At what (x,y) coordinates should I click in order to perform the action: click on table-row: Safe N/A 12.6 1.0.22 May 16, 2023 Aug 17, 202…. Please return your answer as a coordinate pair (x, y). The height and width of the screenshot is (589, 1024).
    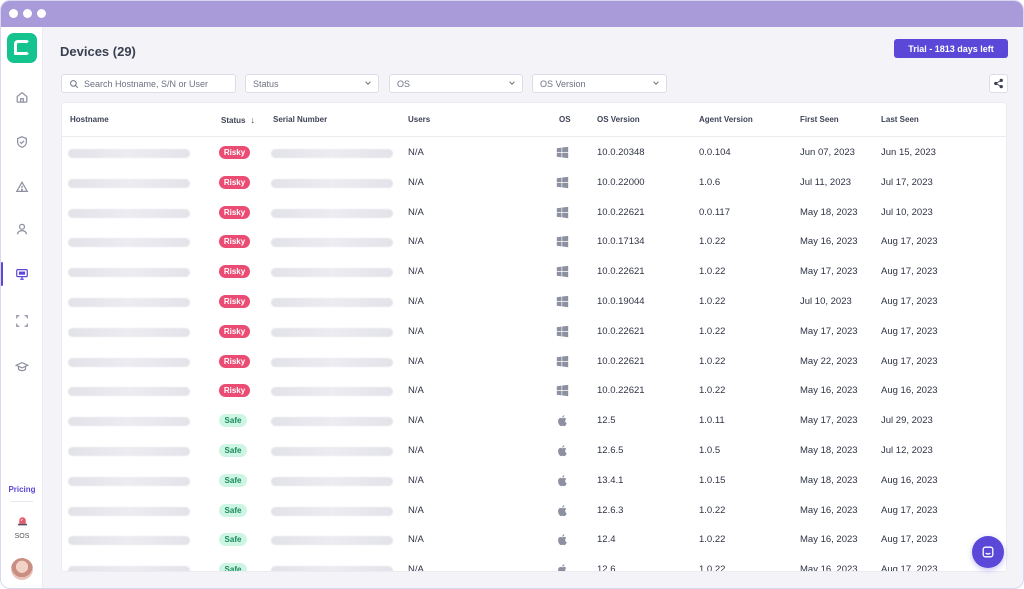
    Looking at the image, I should click on (534, 563).